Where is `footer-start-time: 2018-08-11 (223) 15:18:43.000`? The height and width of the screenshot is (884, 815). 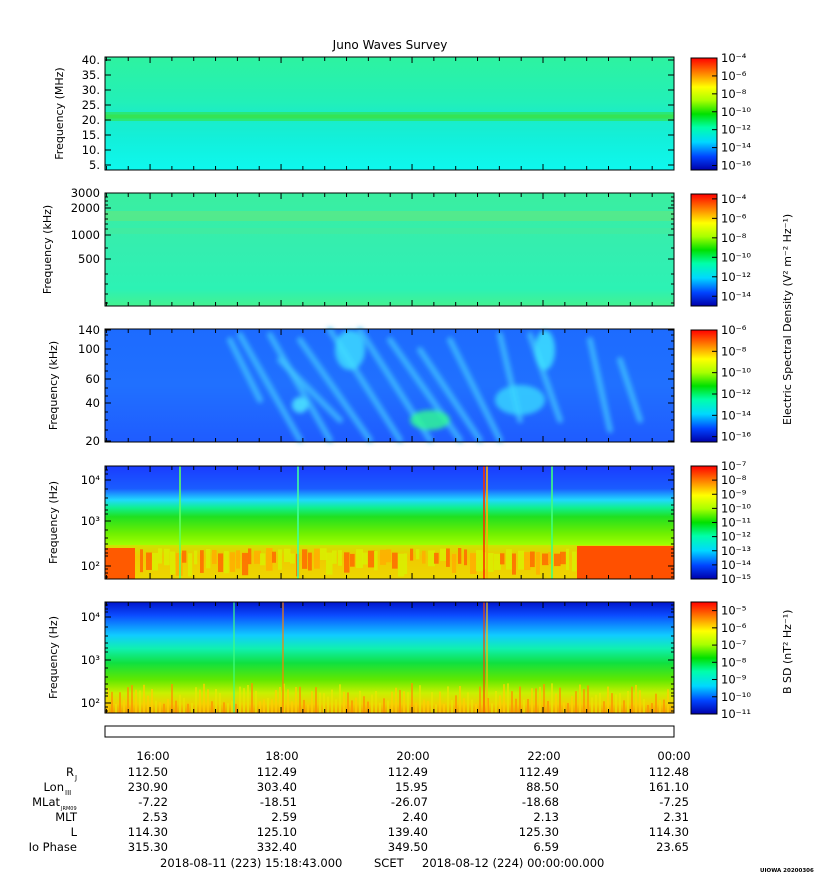
footer-start-time: 2018-08-11 (223) 15:18:43.000 is located at coordinates (251, 863).